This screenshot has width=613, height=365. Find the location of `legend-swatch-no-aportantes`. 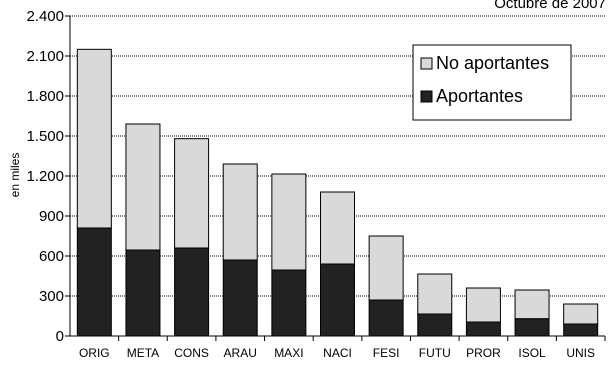

legend-swatch-no-aportantes is located at coordinates (426, 63).